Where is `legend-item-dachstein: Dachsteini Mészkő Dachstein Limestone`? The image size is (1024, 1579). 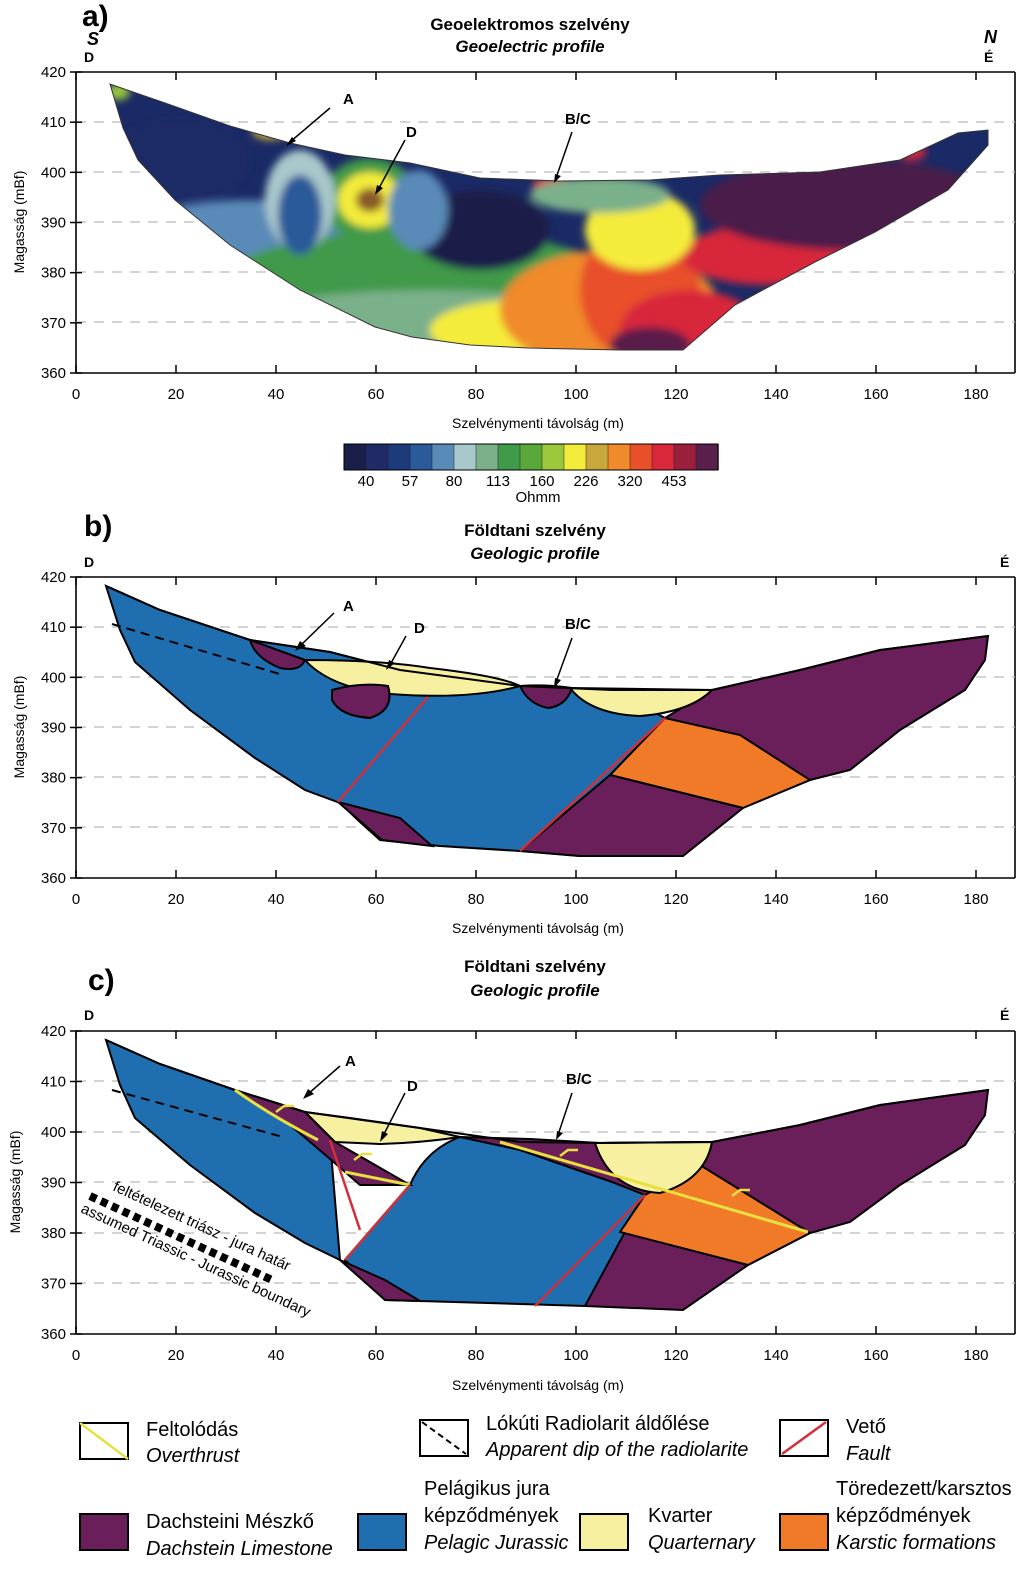
legend-item-dachstein: Dachsteini Mészkő Dachstein Limestone is located at coordinates (206, 1535).